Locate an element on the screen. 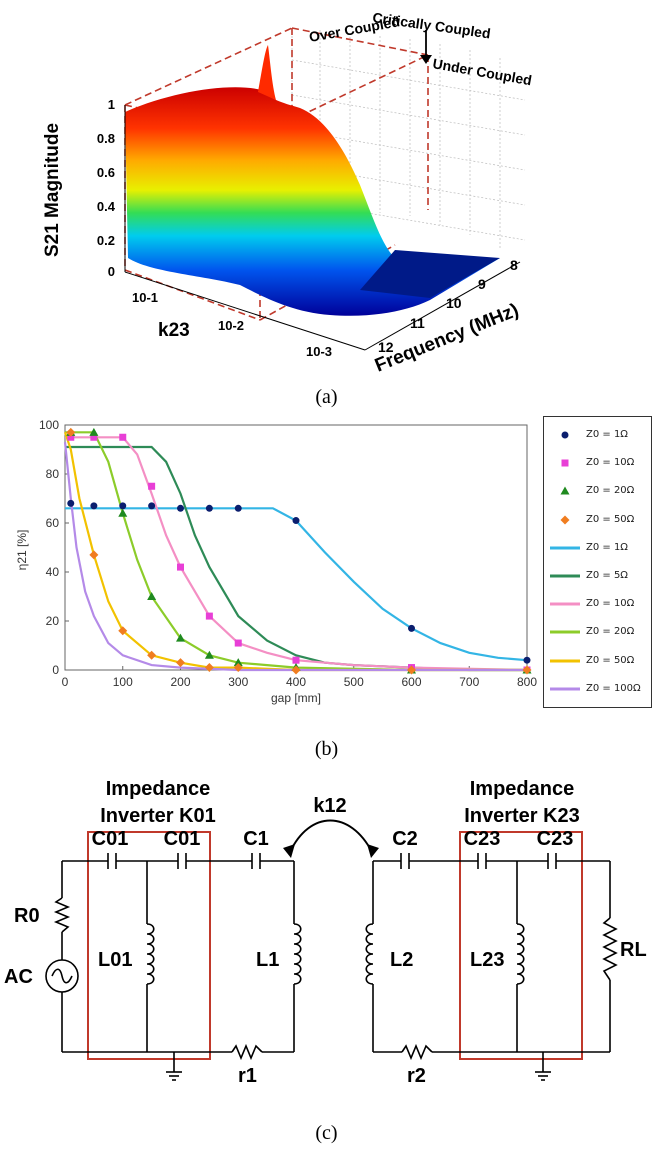 This screenshot has height=1158, width=653. legend-entry: Z0 = 10Ω is located at coordinates (597, 604).